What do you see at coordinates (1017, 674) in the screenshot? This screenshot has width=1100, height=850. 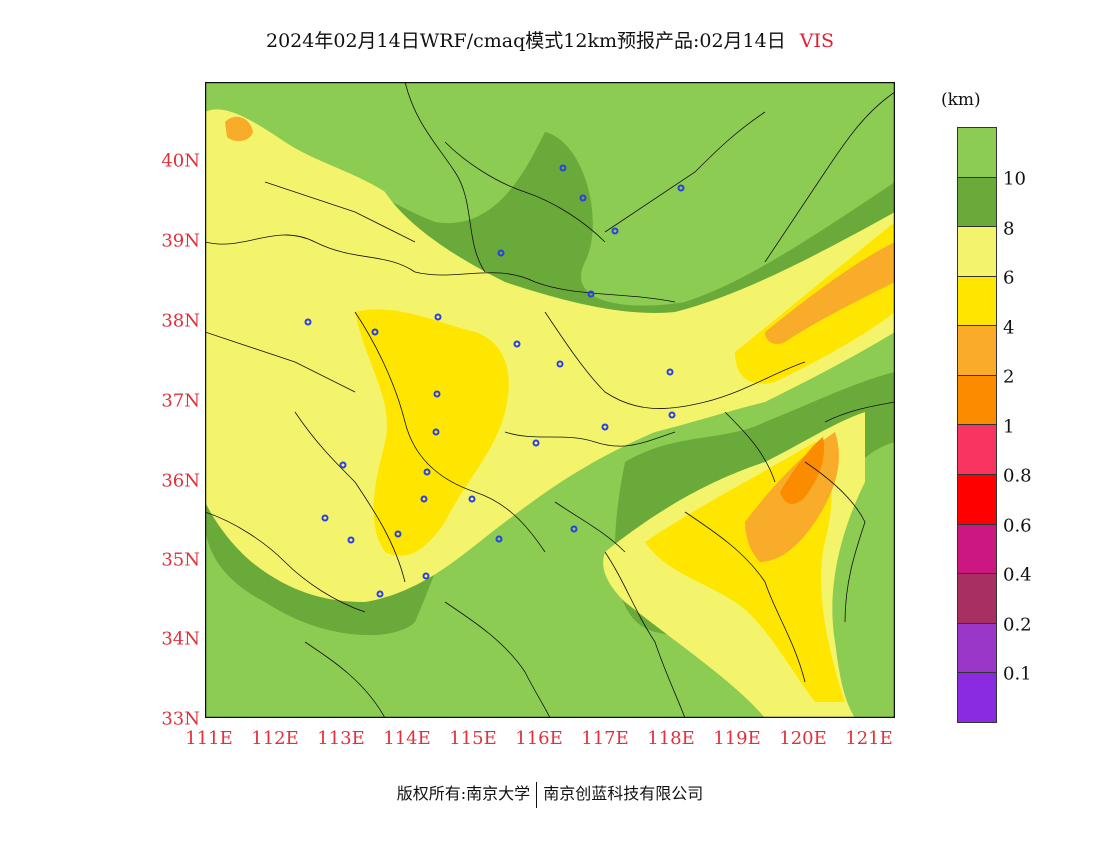 I see `legend-label-0-1: 0.1` at bounding box center [1017, 674].